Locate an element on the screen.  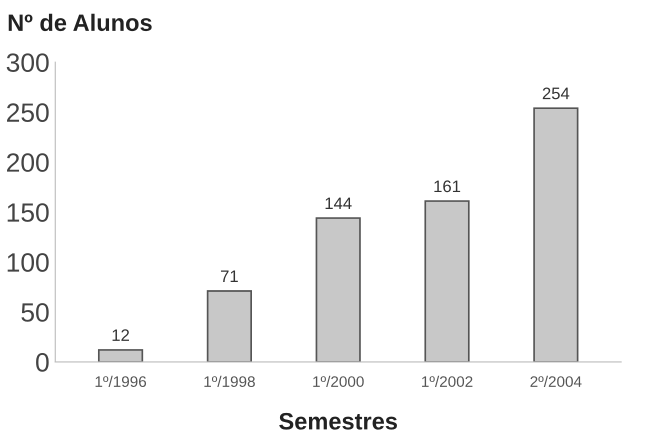
x-tick-label: 2º/2004 is located at coordinates (556, 382).